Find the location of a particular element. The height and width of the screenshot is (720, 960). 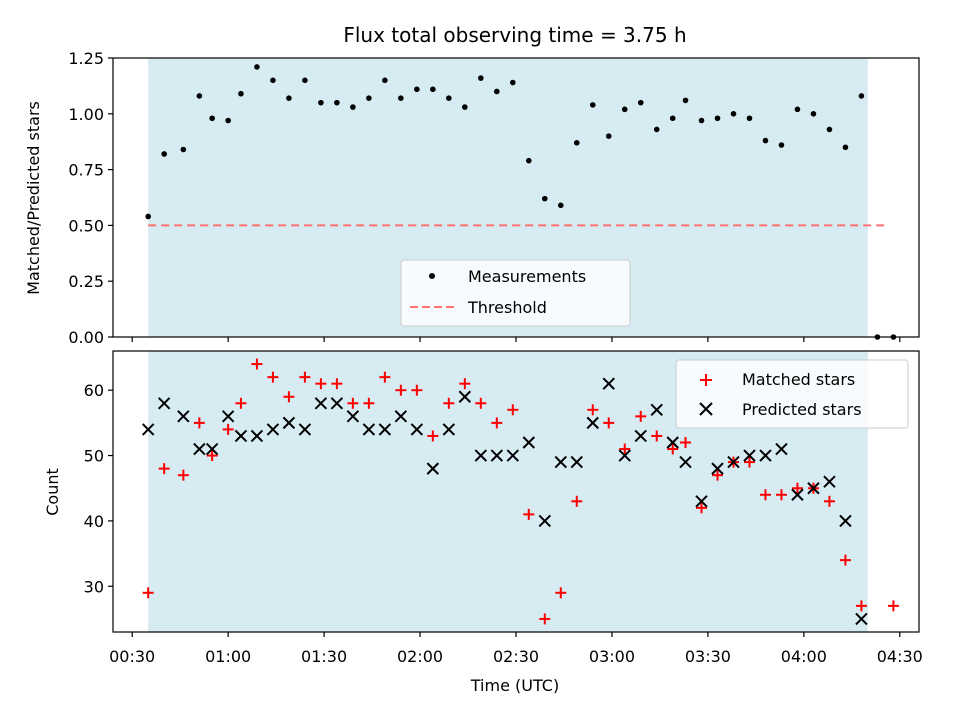

ratio-legend-box is located at coordinates (515, 293).